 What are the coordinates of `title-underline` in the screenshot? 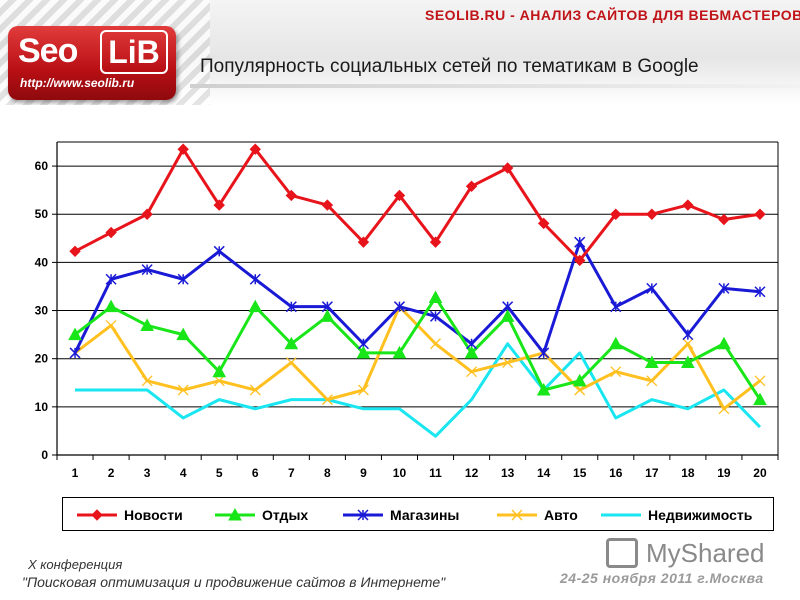 It's located at (495, 86).